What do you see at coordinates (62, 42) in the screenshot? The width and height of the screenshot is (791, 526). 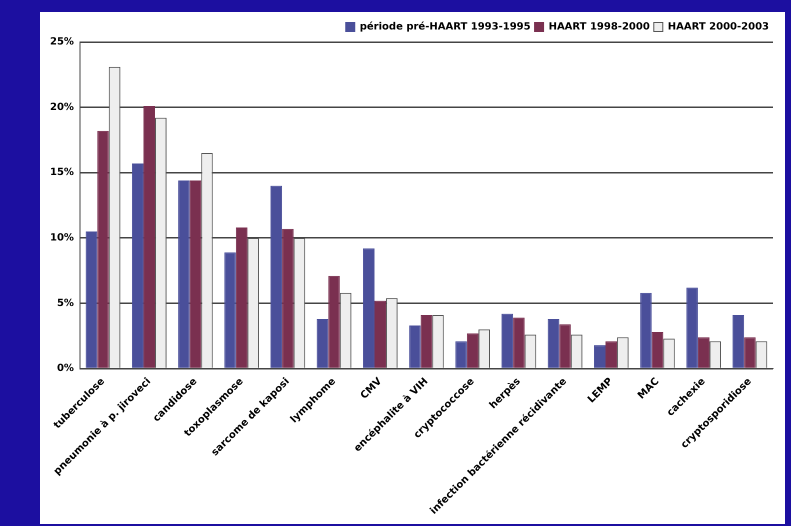 I see `y-tick-label: 25%` at bounding box center [62, 42].